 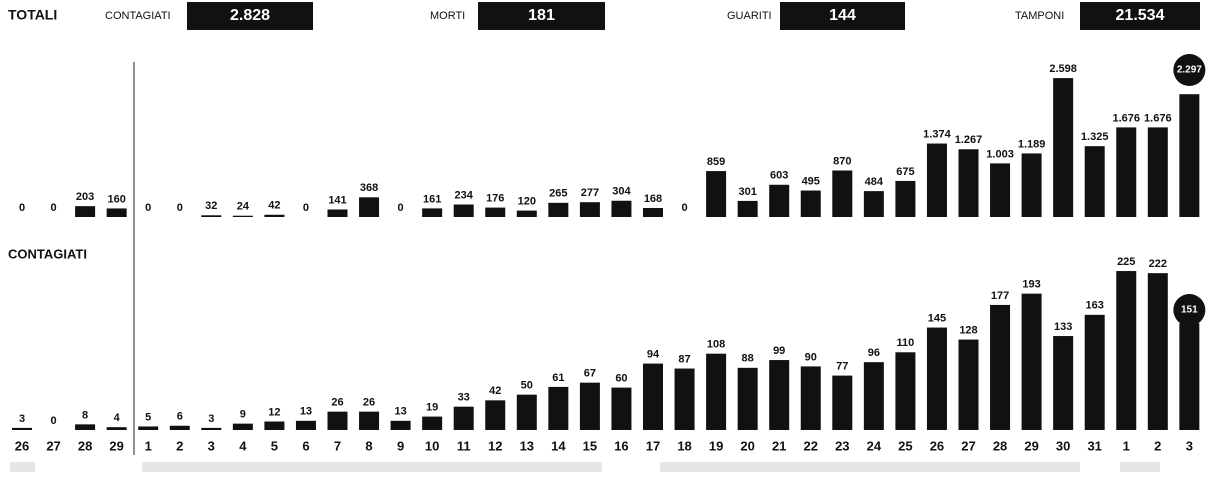 I want to click on value-label: 222, so click(x=1158, y=264).